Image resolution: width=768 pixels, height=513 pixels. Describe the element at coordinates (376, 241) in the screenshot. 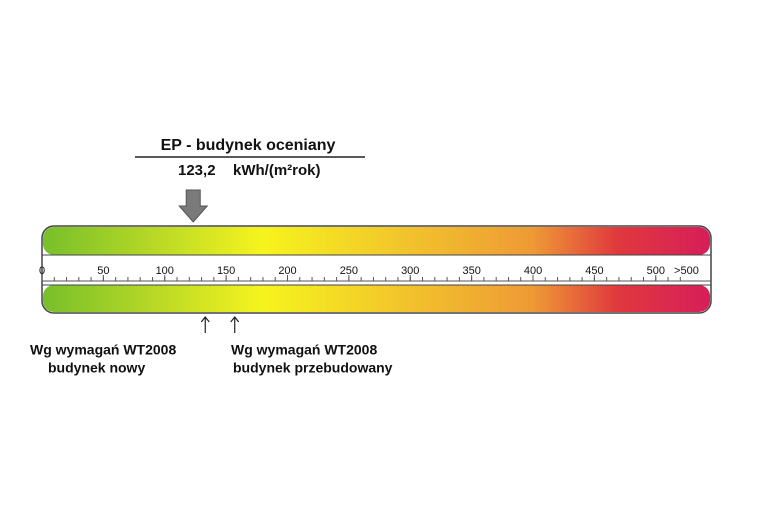

I see `scale-band-top` at that location.